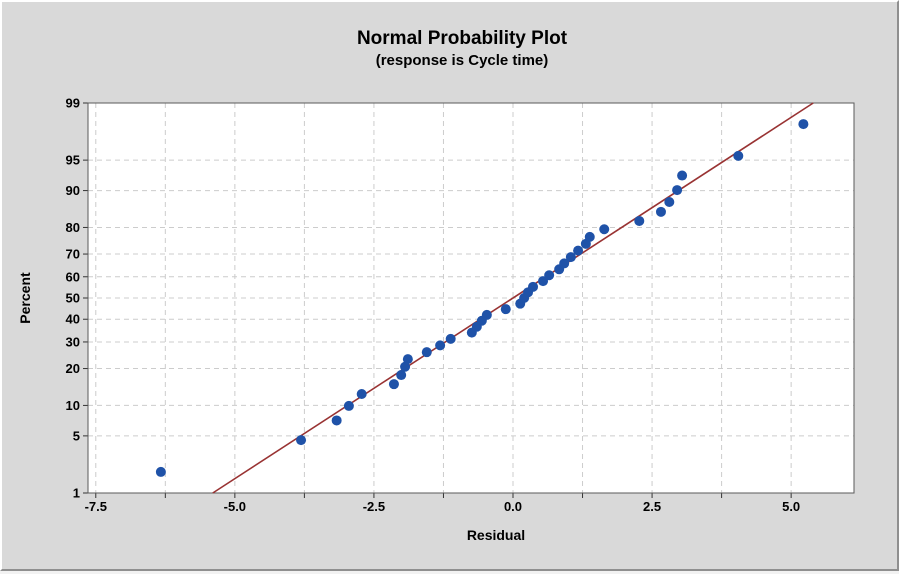 The width and height of the screenshot is (899, 574). What do you see at coordinates (73, 103) in the screenshot?
I see `y-tick-label: 99` at bounding box center [73, 103].